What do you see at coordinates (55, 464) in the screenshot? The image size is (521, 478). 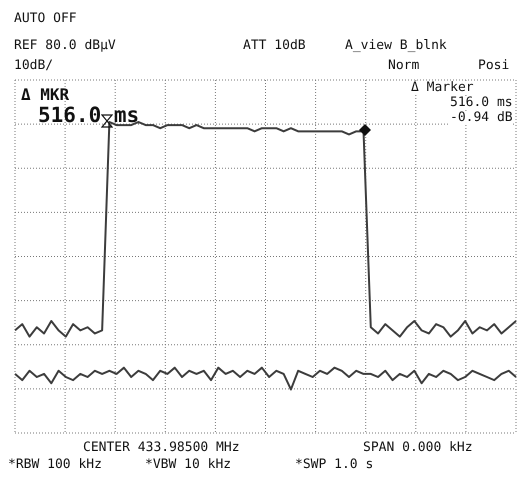 I see `text: *RBW 100 kHz` at bounding box center [55, 464].